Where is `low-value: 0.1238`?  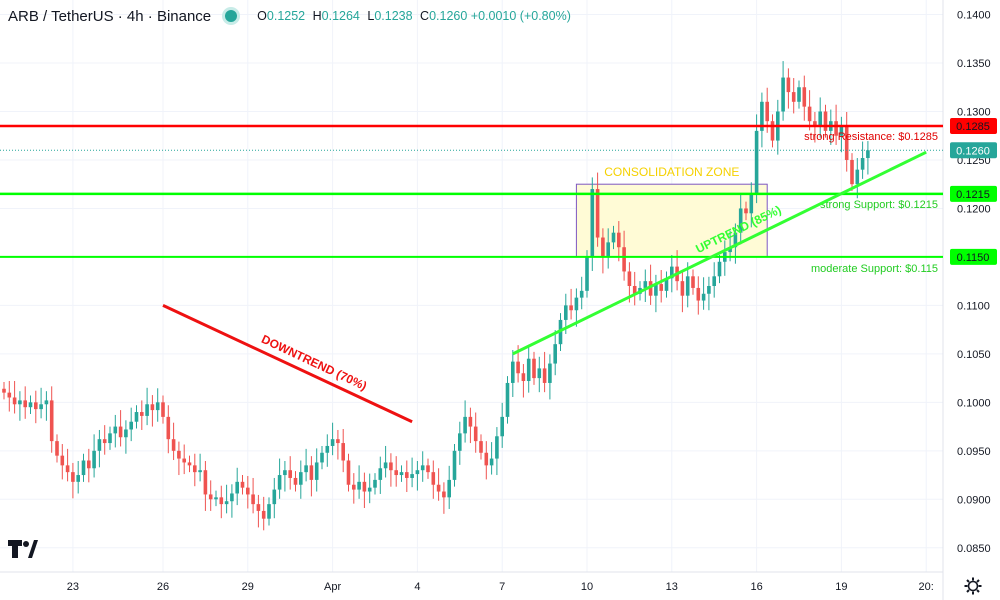 low-value: 0.1238 is located at coordinates (393, 16).